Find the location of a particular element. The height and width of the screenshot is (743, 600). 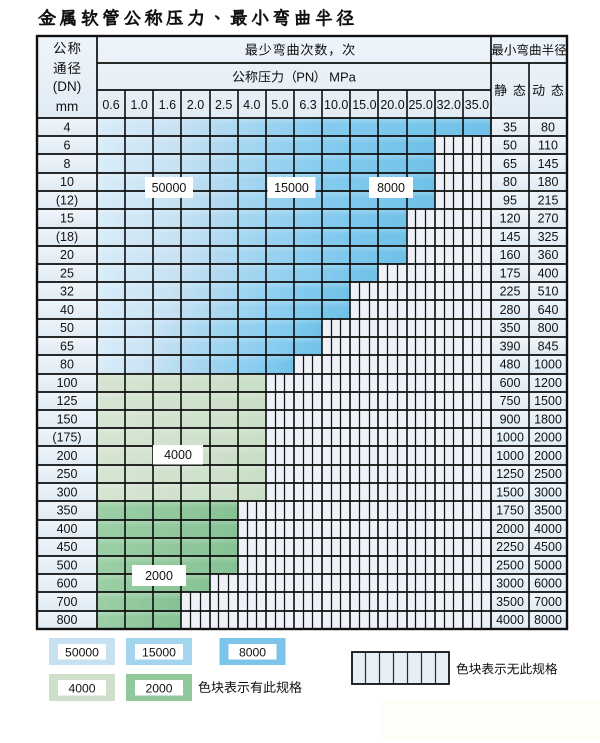

svg-text: 4.0 is located at coordinates (251, 105).